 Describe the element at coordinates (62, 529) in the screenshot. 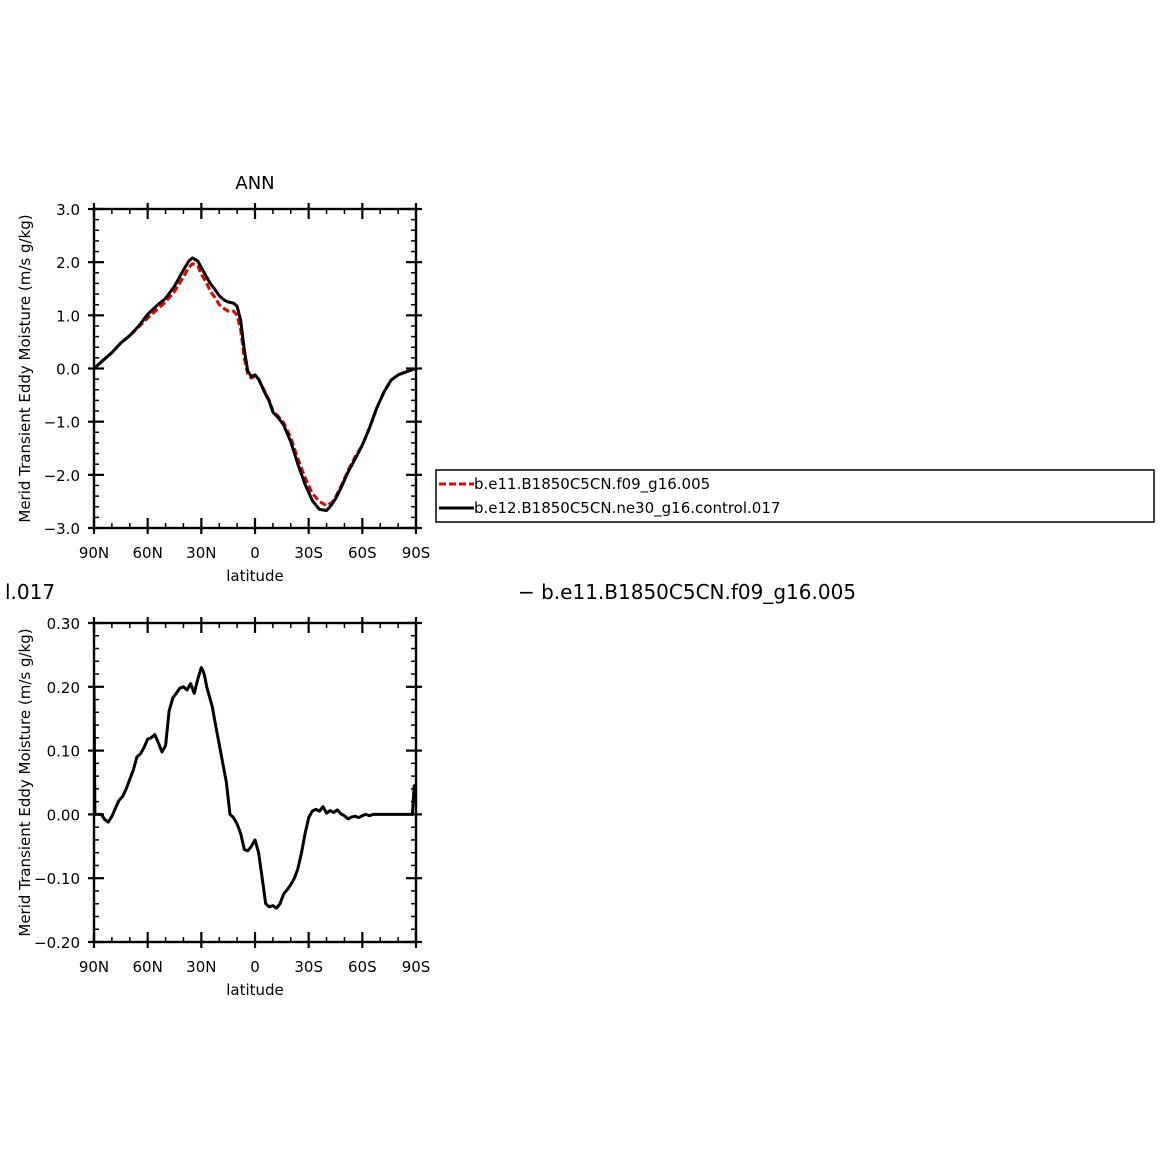

I see `y-tick-label: −3.0` at that location.